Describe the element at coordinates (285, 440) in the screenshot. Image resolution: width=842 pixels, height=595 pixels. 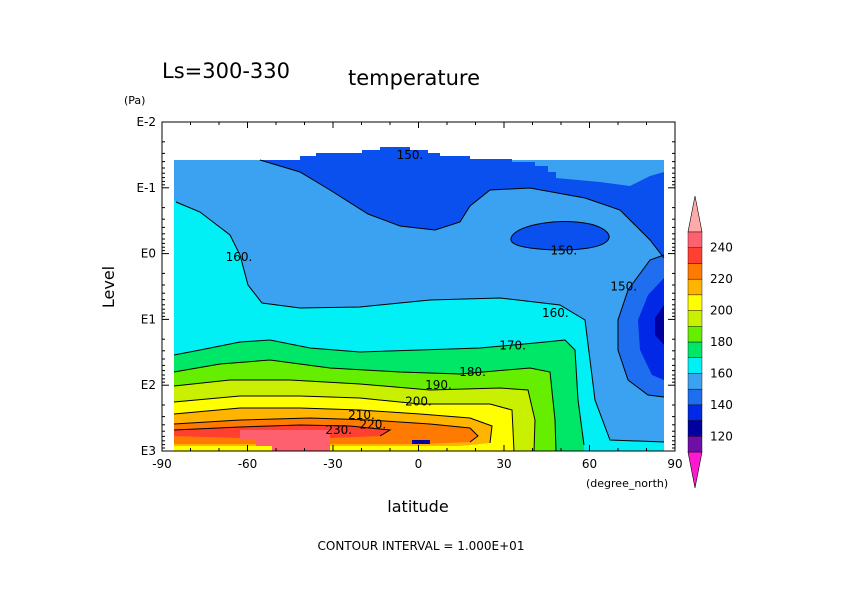
I see `fill-bottom-warm` at that location.